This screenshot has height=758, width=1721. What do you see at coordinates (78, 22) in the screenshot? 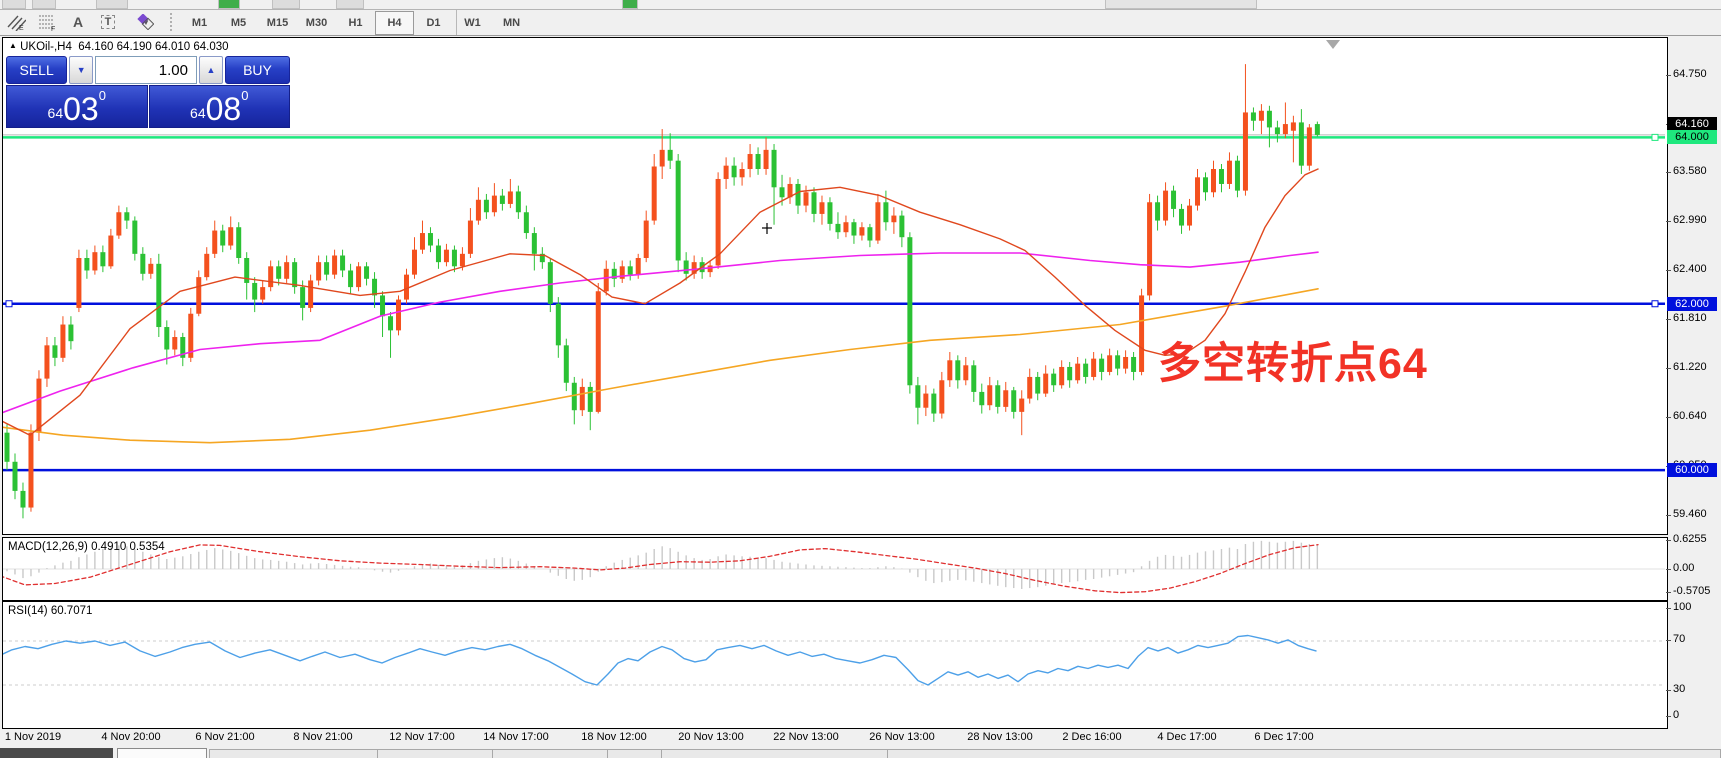
I see `text-icon: A` at bounding box center [78, 22].